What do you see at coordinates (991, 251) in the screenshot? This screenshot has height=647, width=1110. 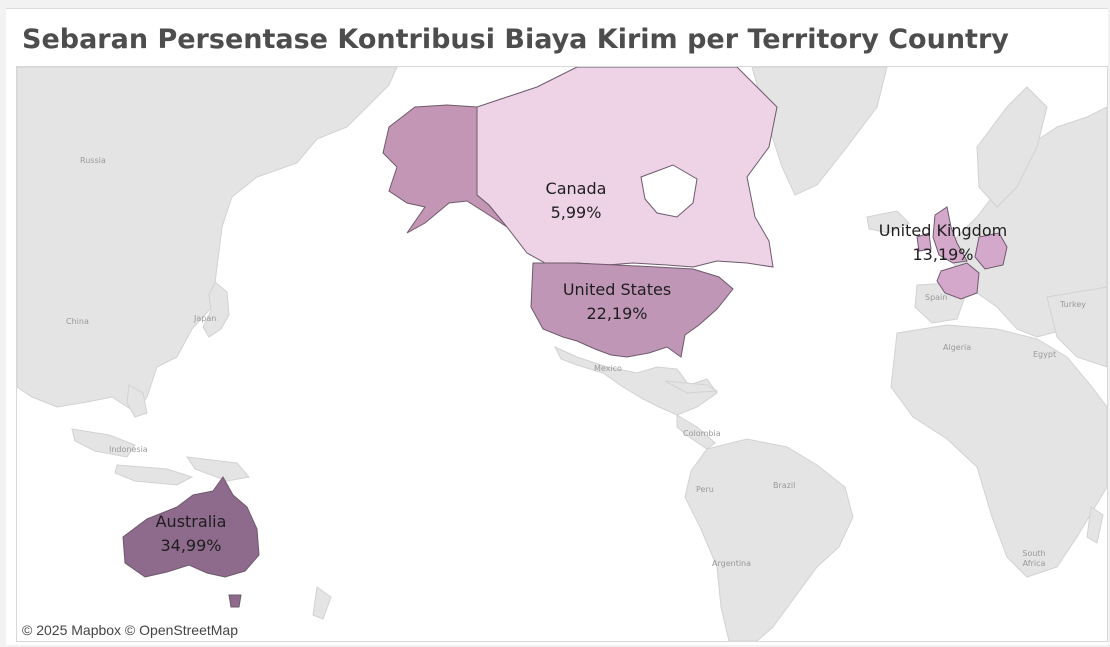 I see `territory-germany` at bounding box center [991, 251].